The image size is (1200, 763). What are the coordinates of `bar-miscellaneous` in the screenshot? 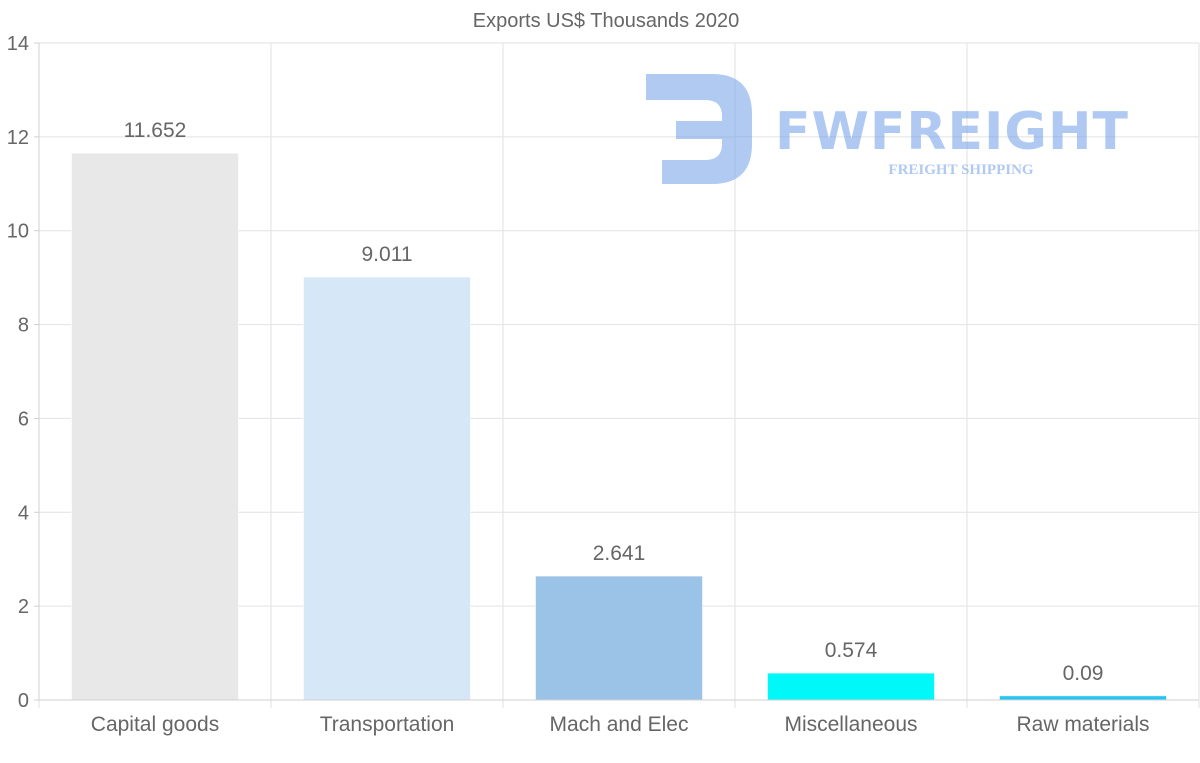 It's located at (851, 686).